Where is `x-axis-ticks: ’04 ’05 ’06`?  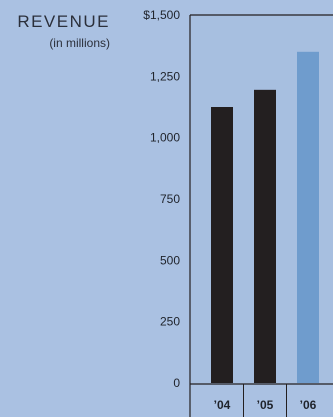 x-axis-ticks: ’04 ’05 ’06 is located at coordinates (265, 405).